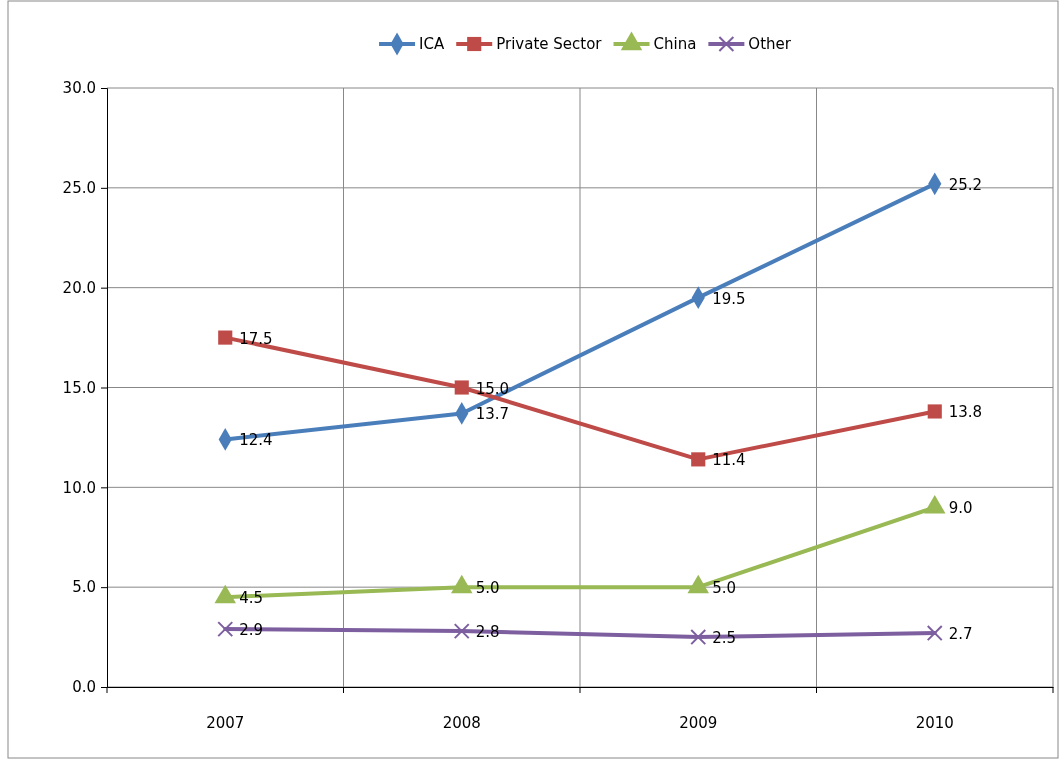 The height and width of the screenshot is (760, 1061). I want to click on data-label: 13.7, so click(492, 414).